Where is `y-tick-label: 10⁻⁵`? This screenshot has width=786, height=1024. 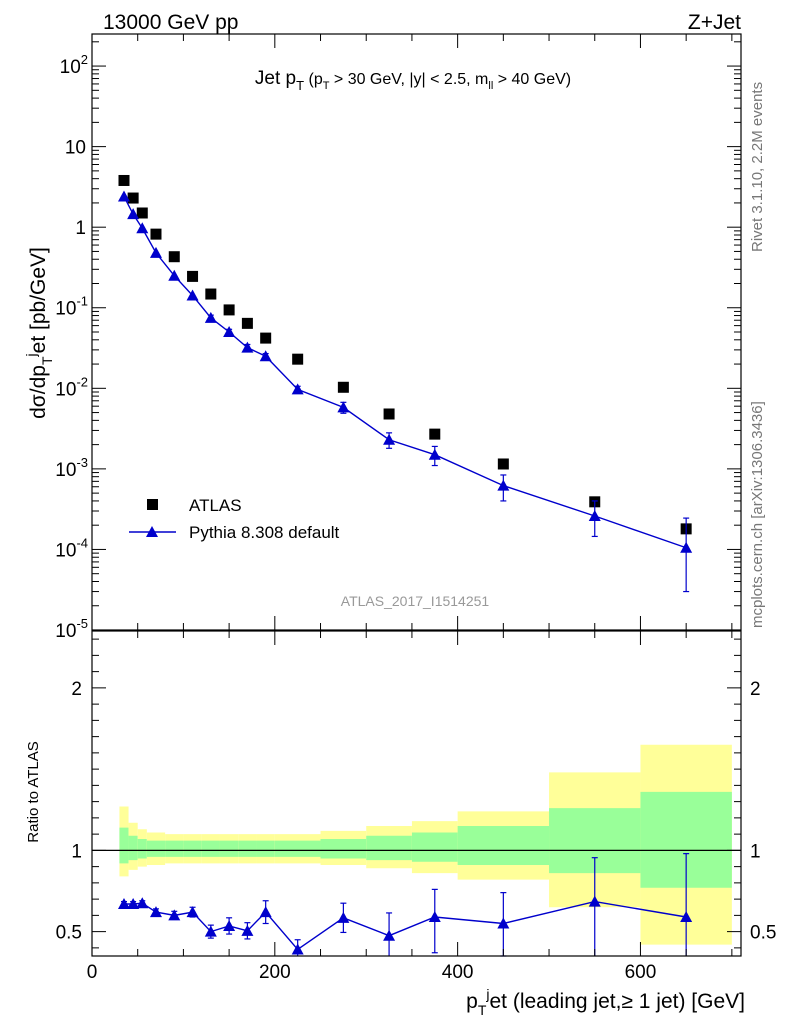 y-tick-label: 10⁻⁵ is located at coordinates (71, 629).